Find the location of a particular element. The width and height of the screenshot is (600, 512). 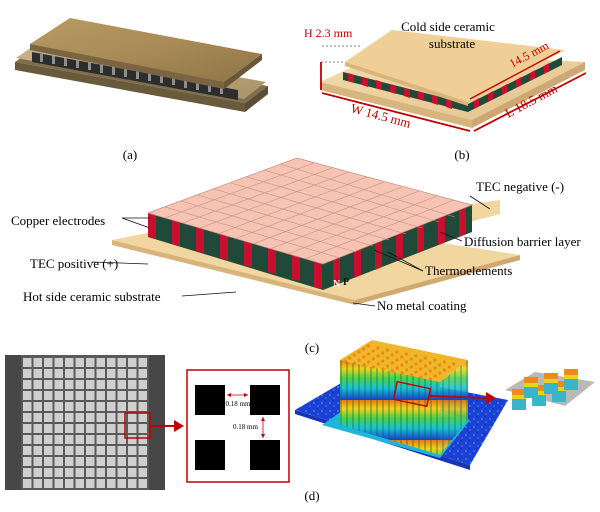

hot-side-label: Hot side ceramic substrate is located at coordinates (92, 296).